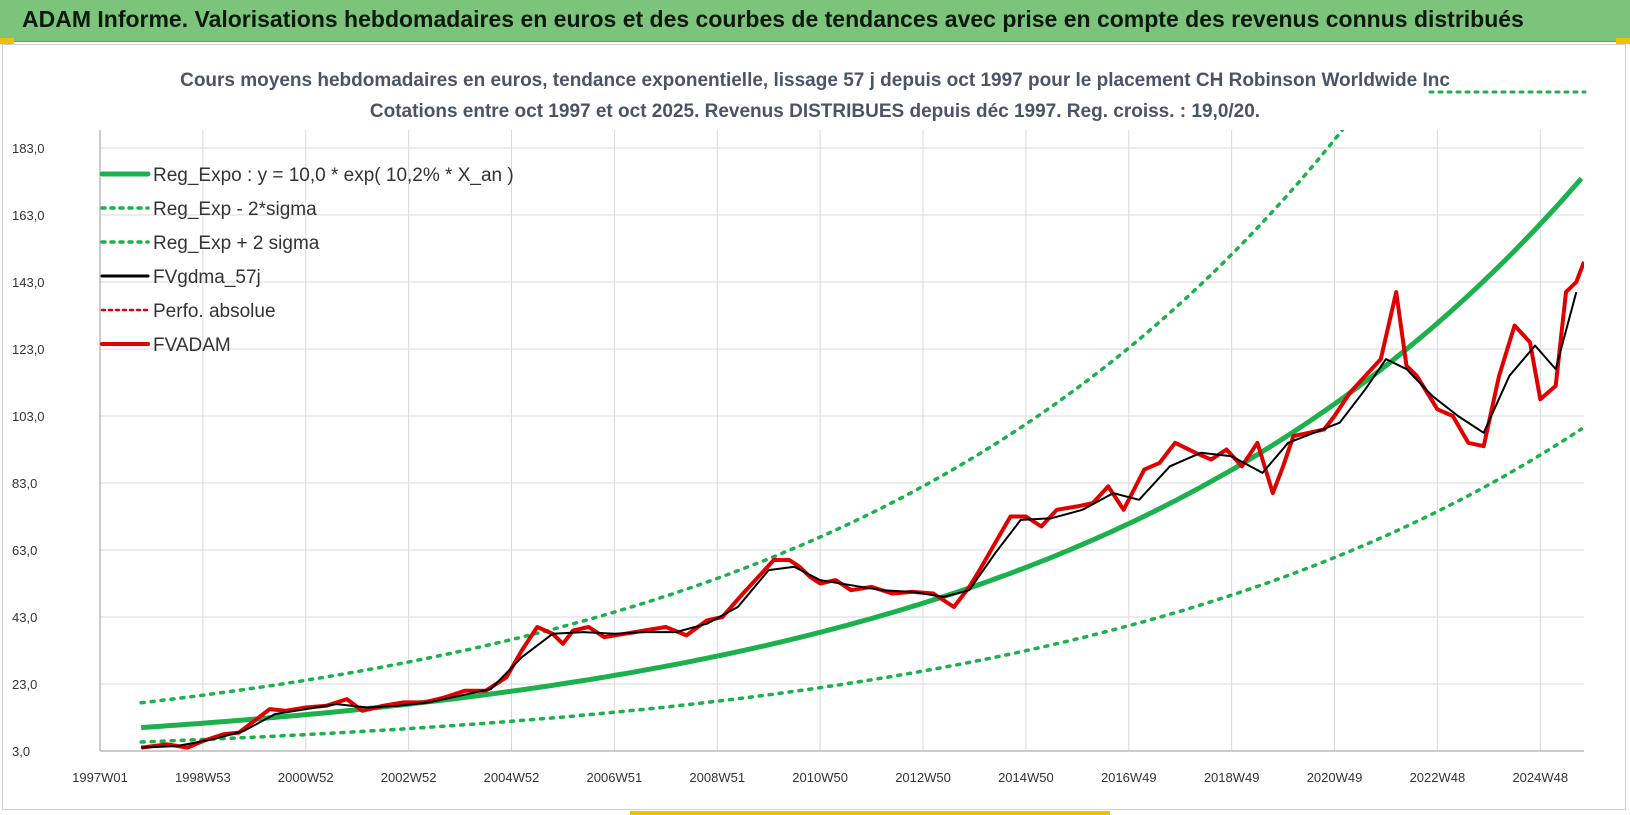 This screenshot has height=815, width=1630. Describe the element at coordinates (203, 777) in the screenshot. I see `x-tick-label: 1998W53` at that location.